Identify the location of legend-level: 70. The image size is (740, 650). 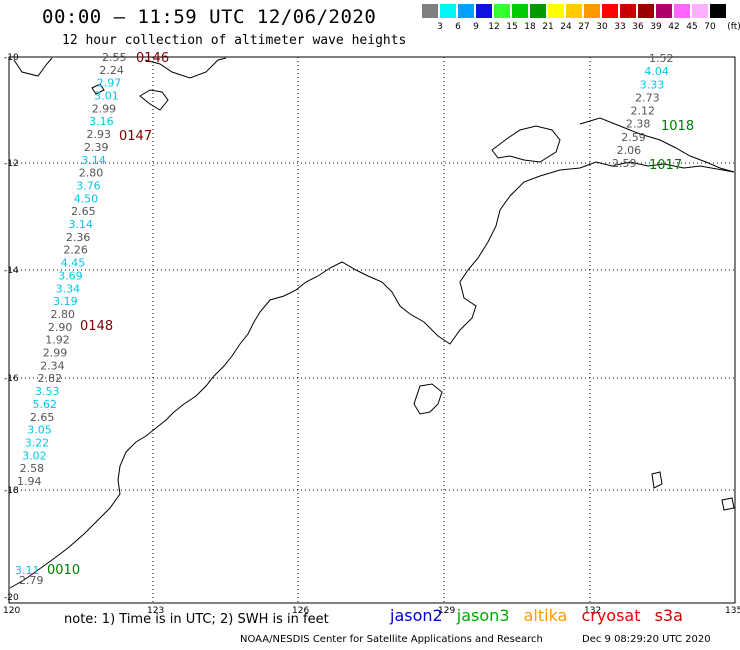
(710, 27).